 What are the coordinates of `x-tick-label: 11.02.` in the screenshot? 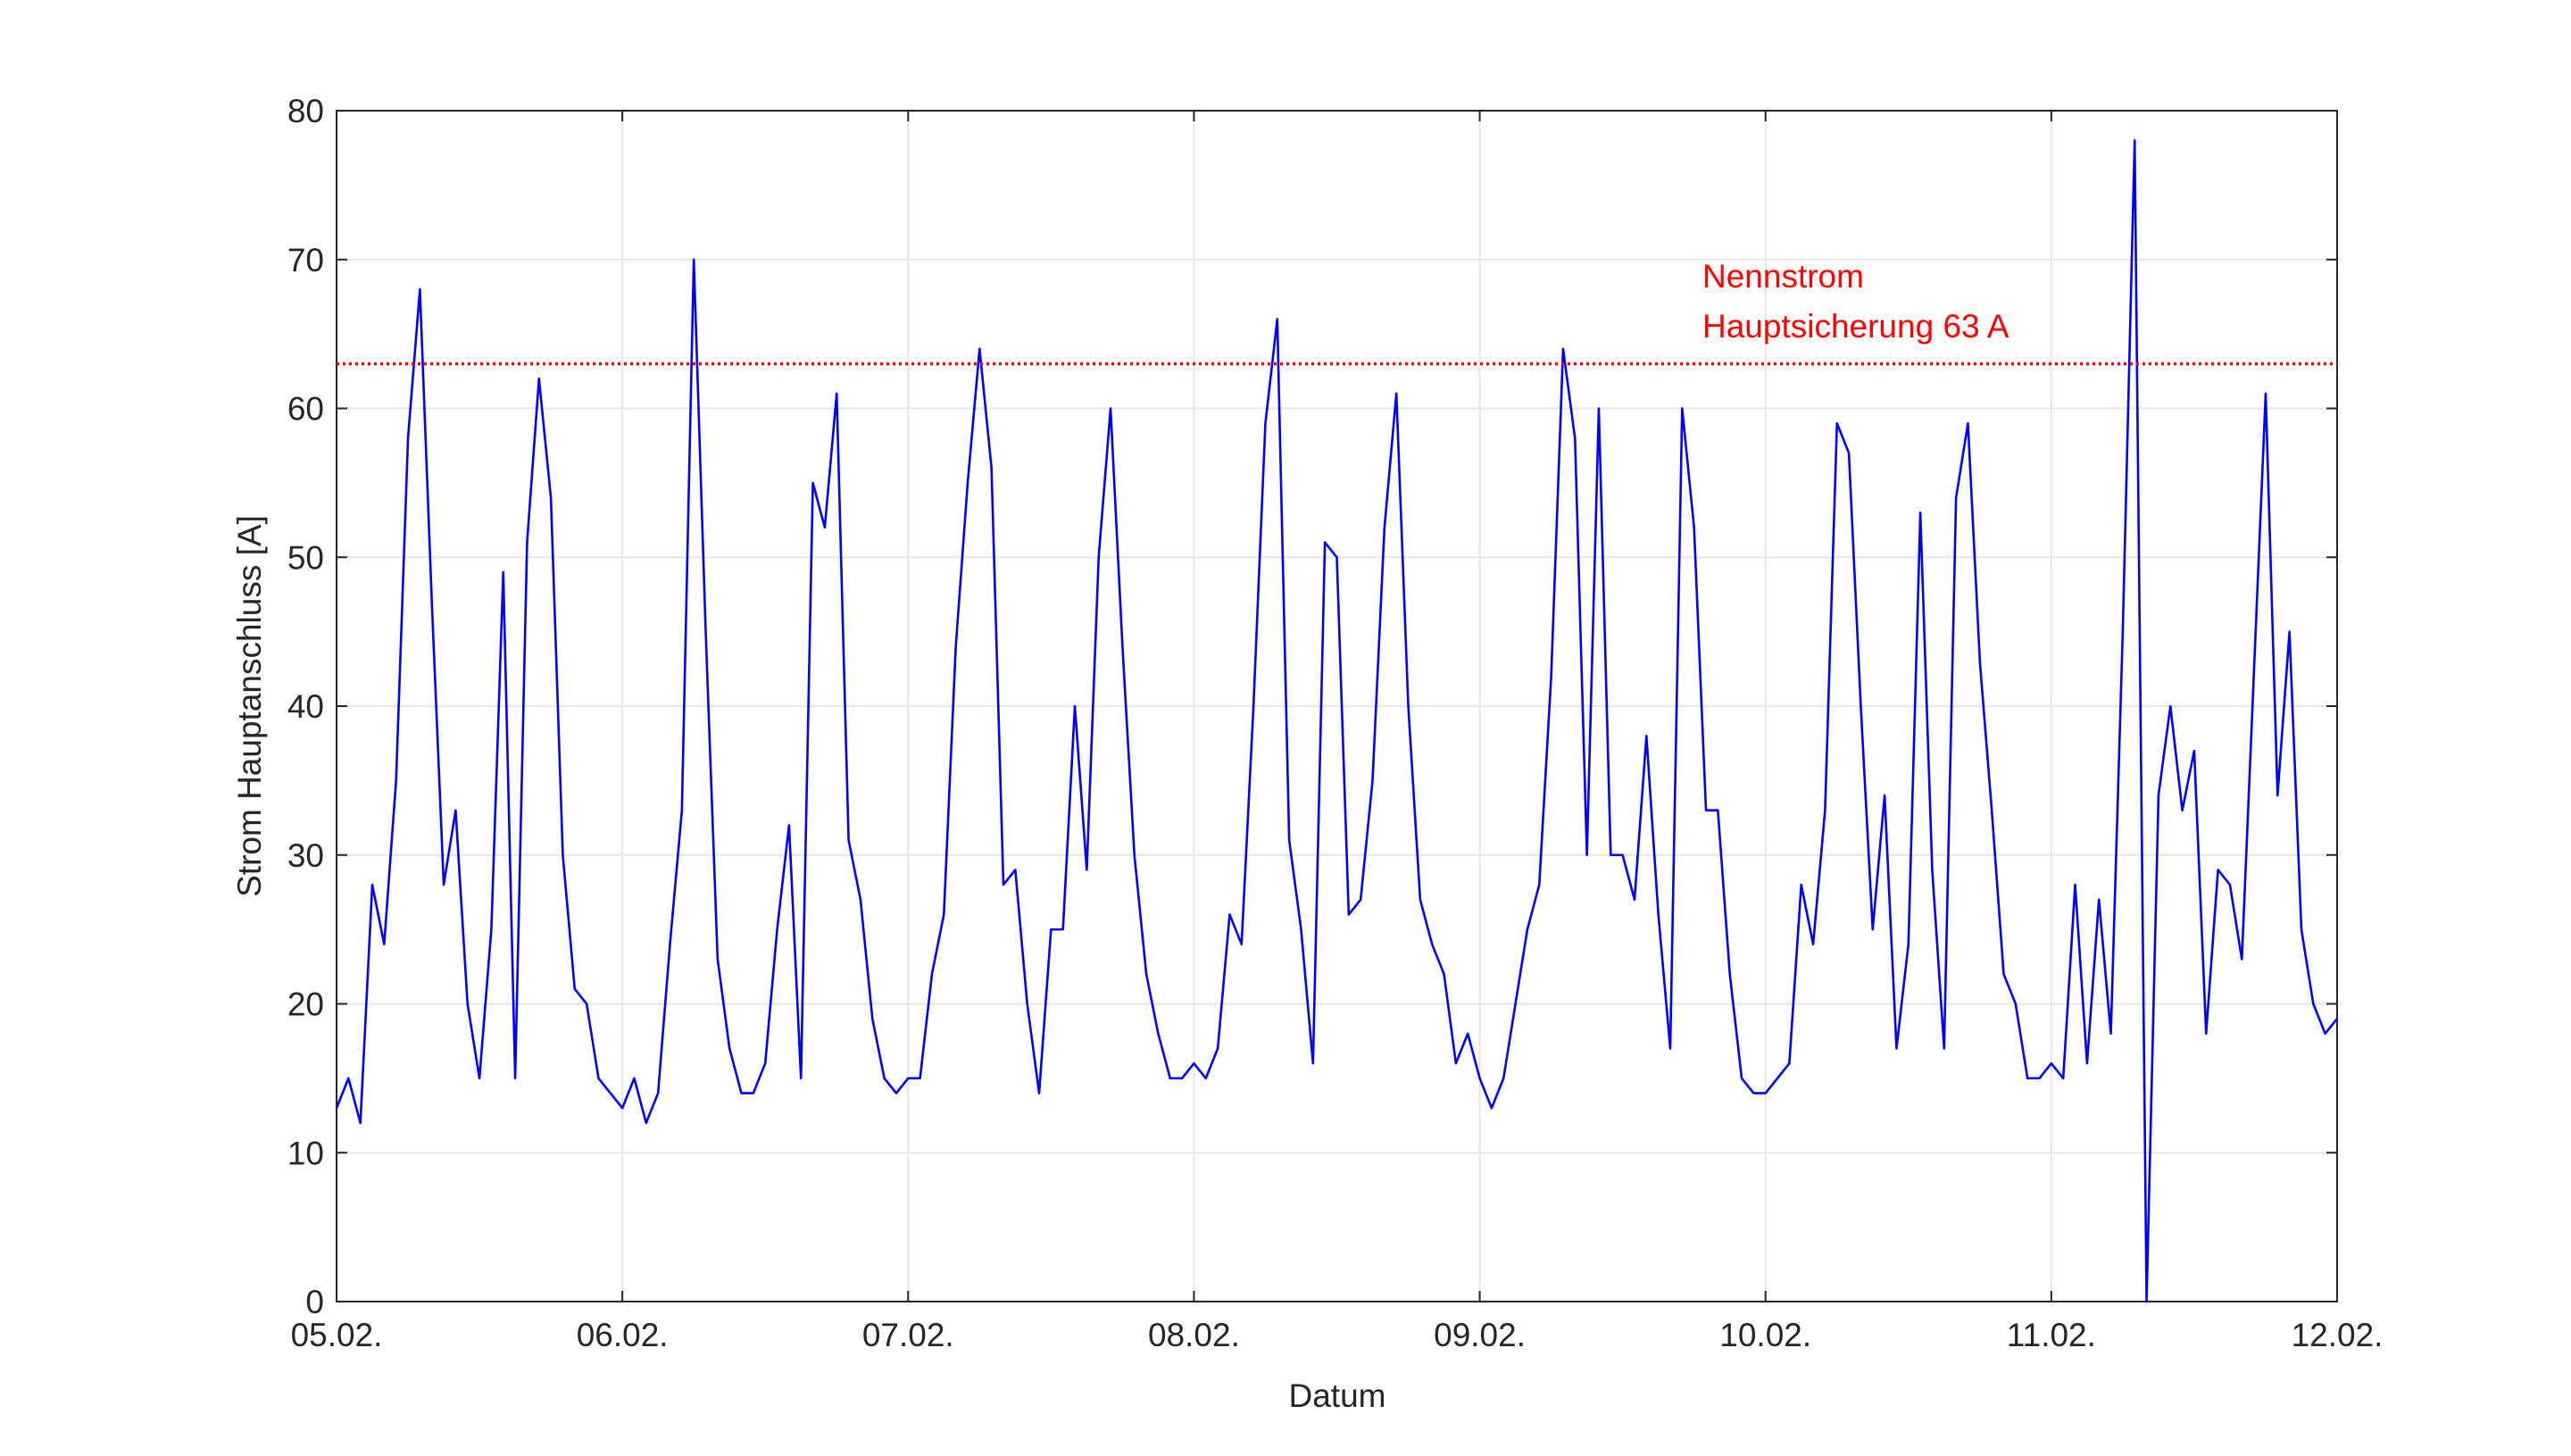 It's located at (2051, 1335).